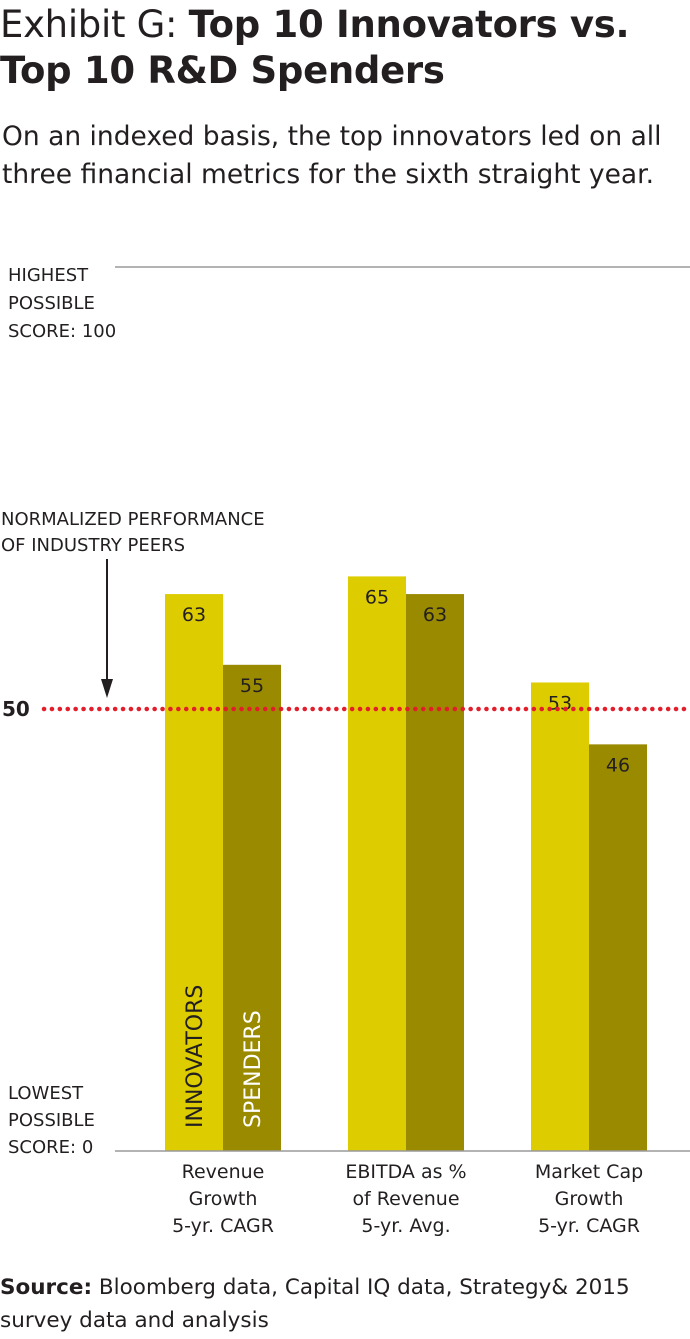 This screenshot has width=690, height=1339. What do you see at coordinates (618, 765) in the screenshot?
I see `spenders-value-label: 46` at bounding box center [618, 765].